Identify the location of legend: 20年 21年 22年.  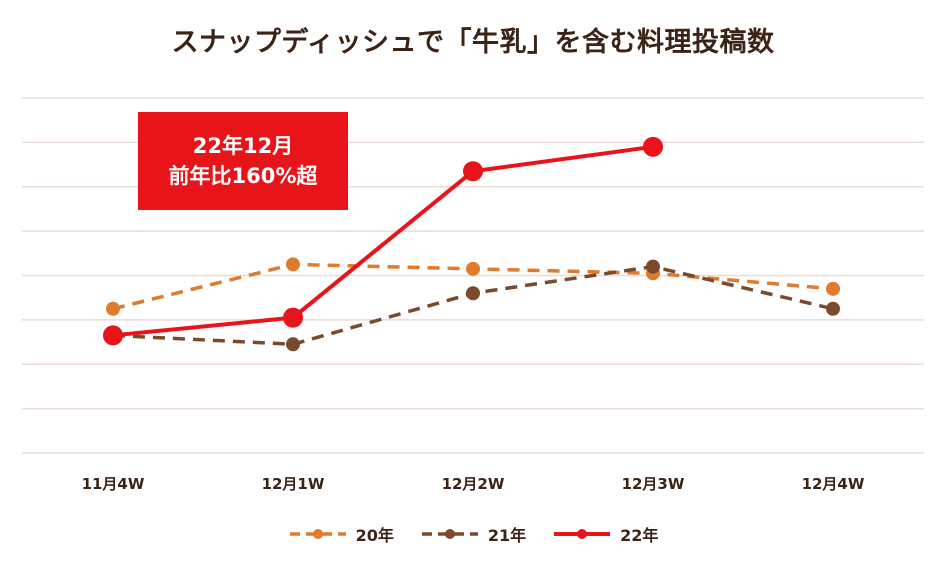
(473, 534).